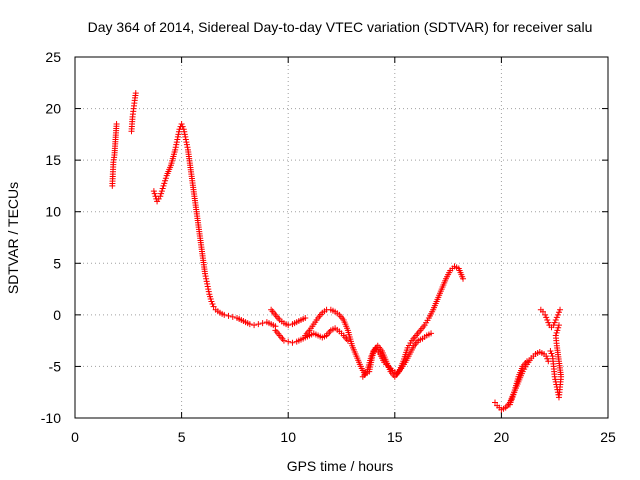  I want to click on x-tick-label: 25, so click(608, 437).